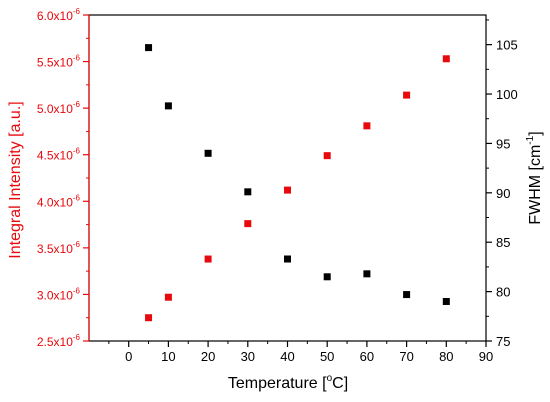 The image size is (550, 402). What do you see at coordinates (59, 15) in the screenshot?
I see `y-left-tick-label: 6.0x10⁻⁶` at bounding box center [59, 15].